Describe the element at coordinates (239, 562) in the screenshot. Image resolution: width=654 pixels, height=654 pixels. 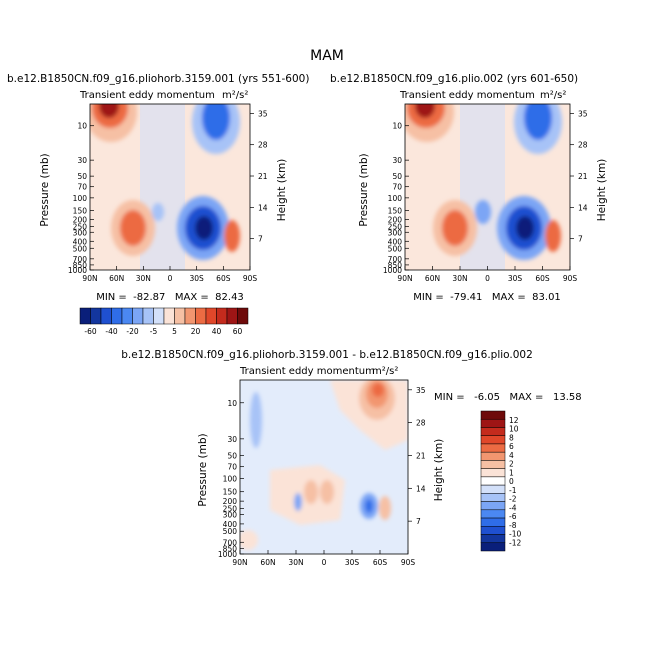
I see `panel-diff-xtick-label: 90N` at that location.